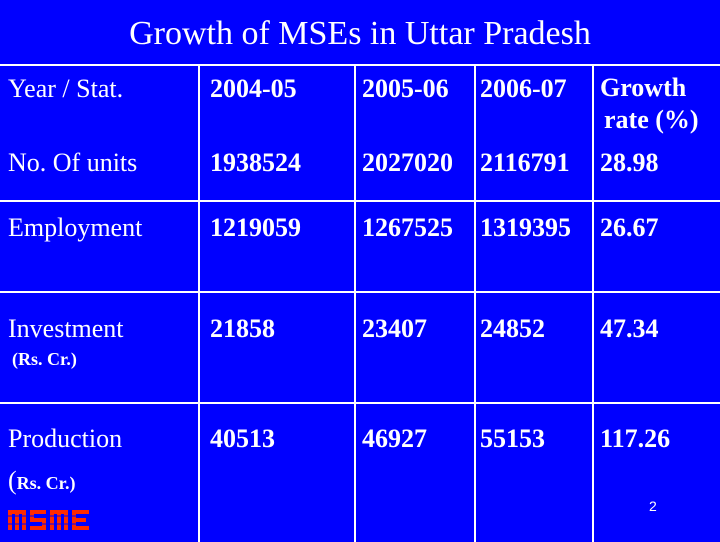  Describe the element at coordinates (525, 227) in the screenshot. I see `cell-employment-2006-07: 1319395` at that location.